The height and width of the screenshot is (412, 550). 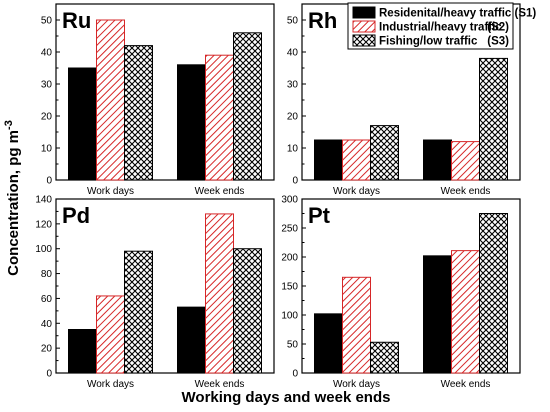 What do you see at coordinates (47, 274) in the screenshot?
I see `y-tick-label: 80` at bounding box center [47, 274].